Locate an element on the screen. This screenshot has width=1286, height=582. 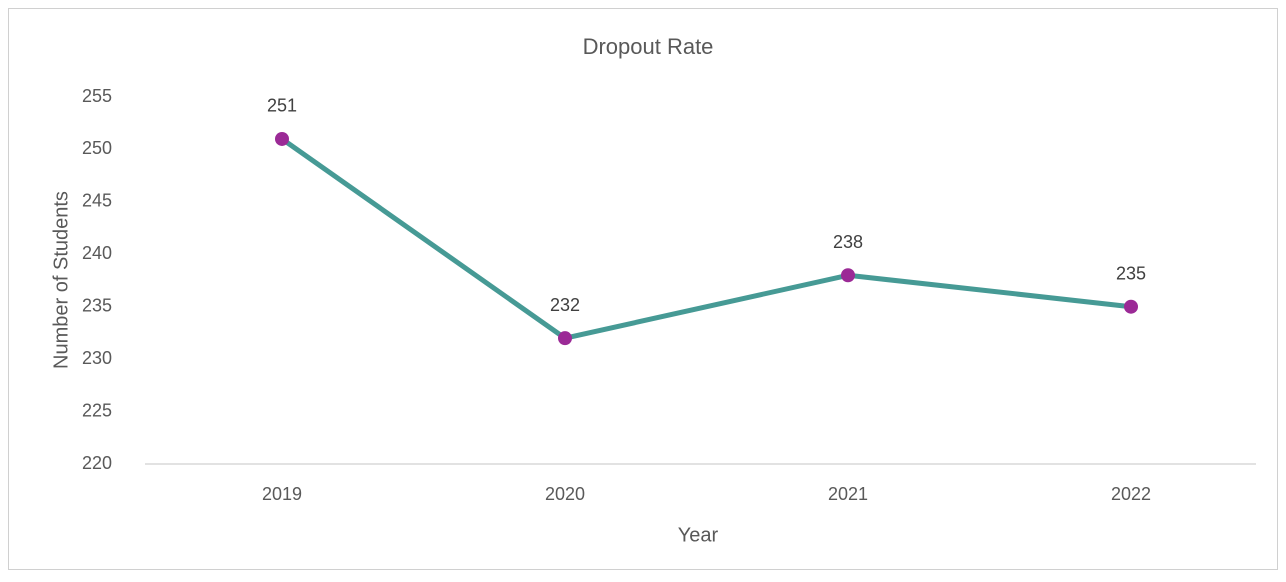
y-tick-label: 220 is located at coordinates (97, 463).